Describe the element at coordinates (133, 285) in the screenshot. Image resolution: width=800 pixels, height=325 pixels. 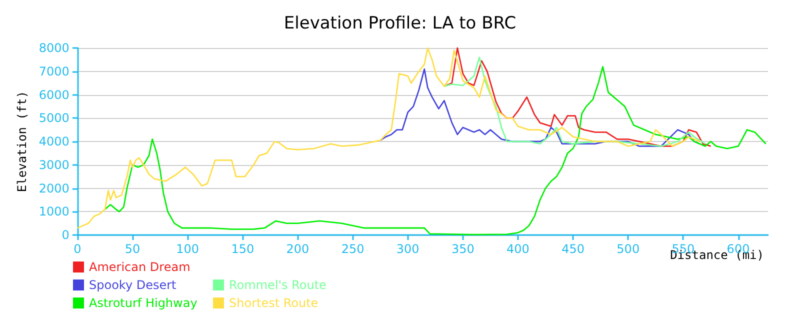
I see `legend-label: Spooky Desert` at that location.